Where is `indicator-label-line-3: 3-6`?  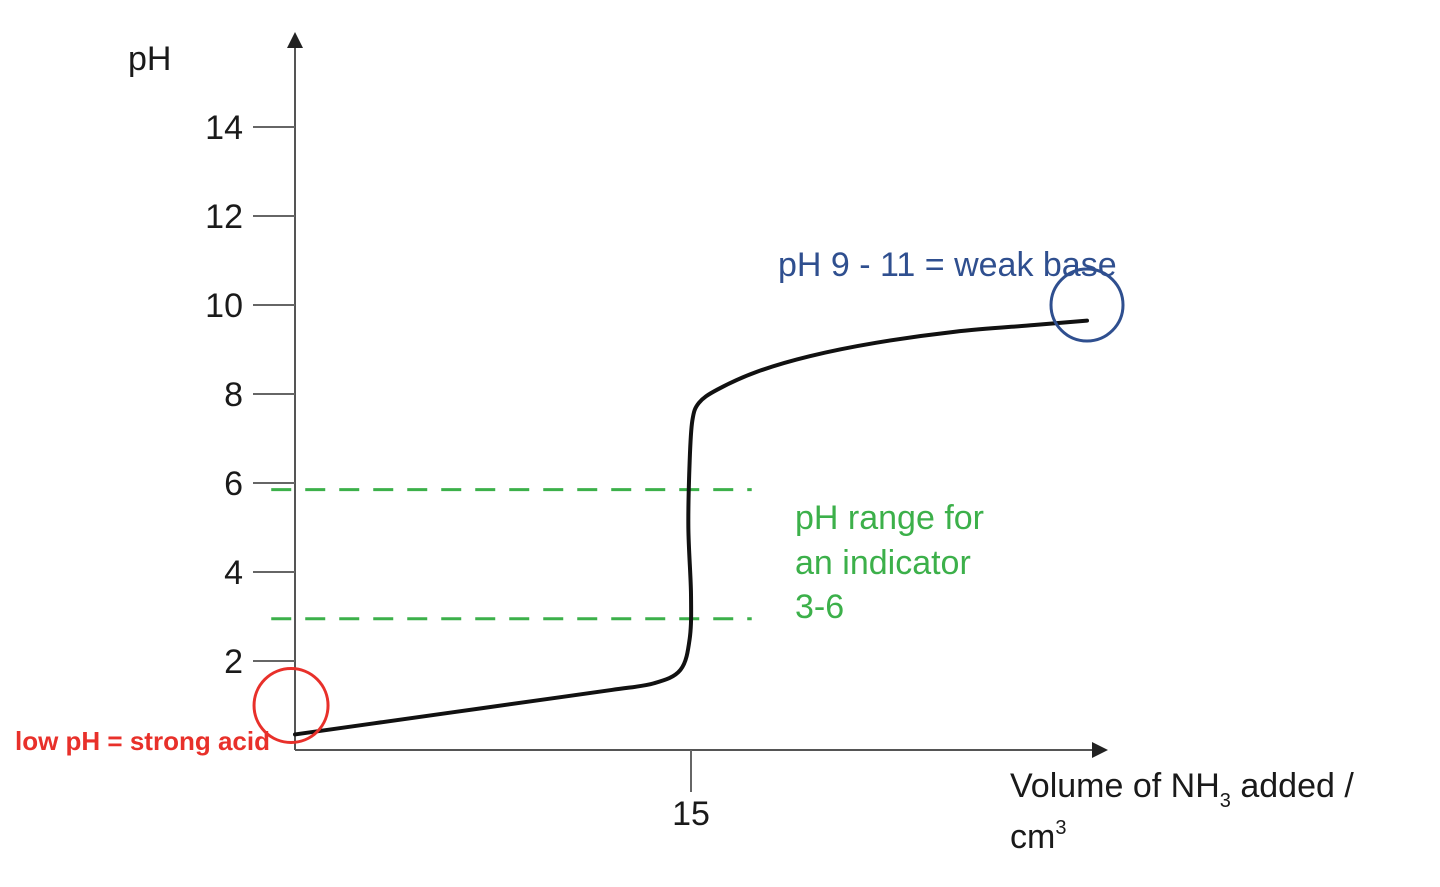
indicator-label-line-3: 3-6 is located at coordinates (819, 607).